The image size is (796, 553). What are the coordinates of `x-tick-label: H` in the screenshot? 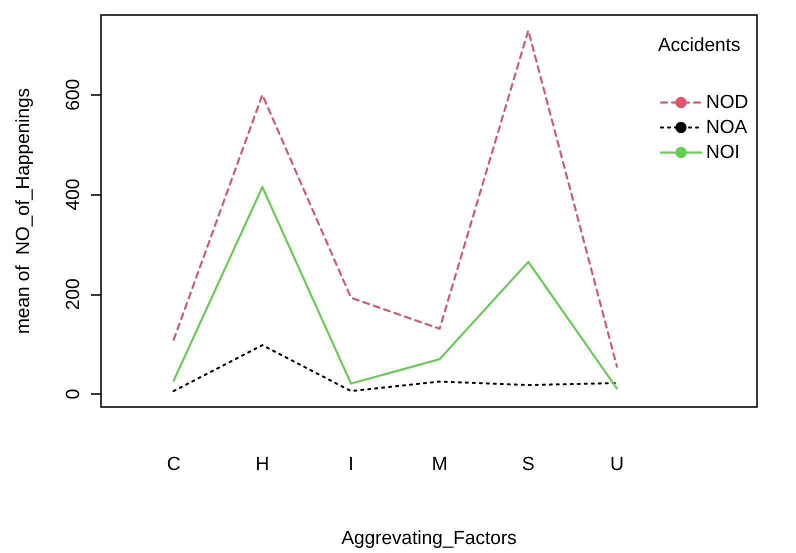 It's located at (262, 464).